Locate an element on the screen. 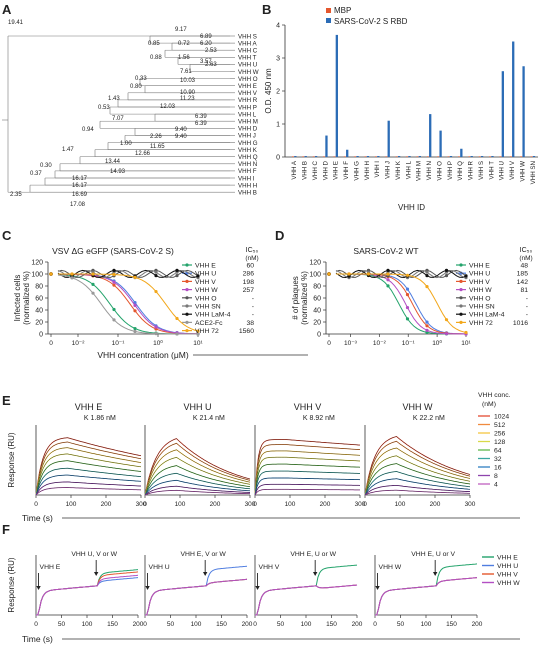  f-x-tick-label: 50 is located at coordinates (62, 624).